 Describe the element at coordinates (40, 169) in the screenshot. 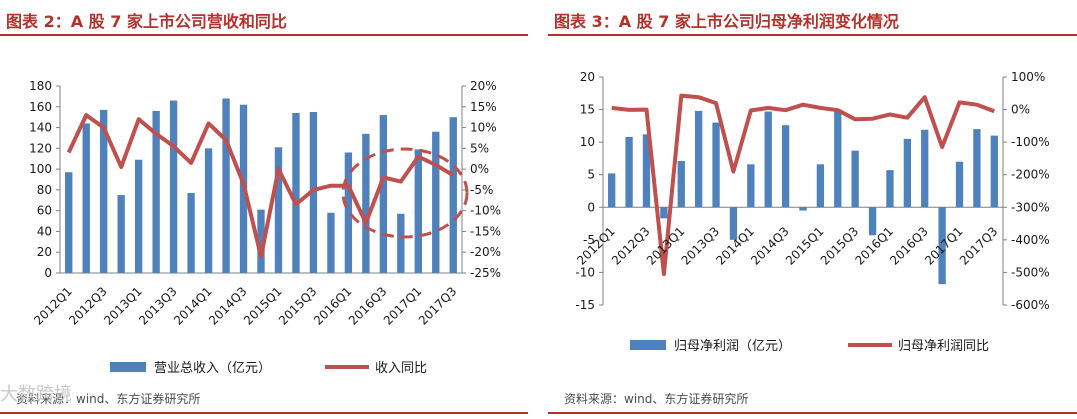

I see `y-left-tick-label: 100` at that location.